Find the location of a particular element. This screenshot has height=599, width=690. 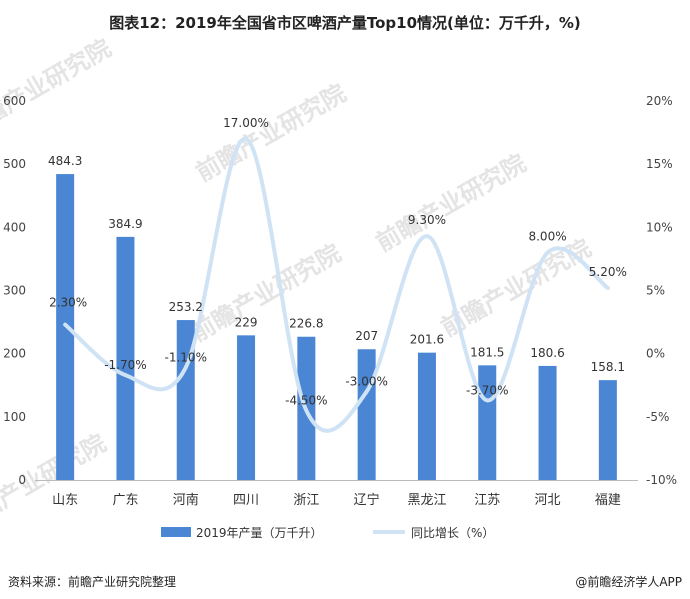

left-axis-tick-label: 600 is located at coordinates (14, 101).